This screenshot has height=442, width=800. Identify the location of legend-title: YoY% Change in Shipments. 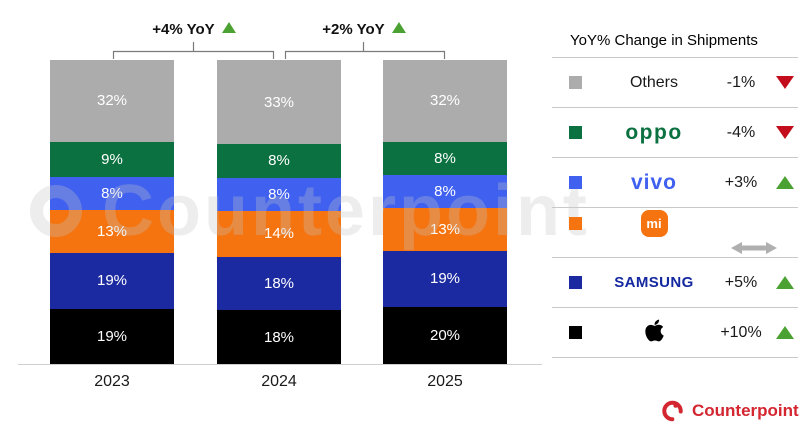
(664, 40).